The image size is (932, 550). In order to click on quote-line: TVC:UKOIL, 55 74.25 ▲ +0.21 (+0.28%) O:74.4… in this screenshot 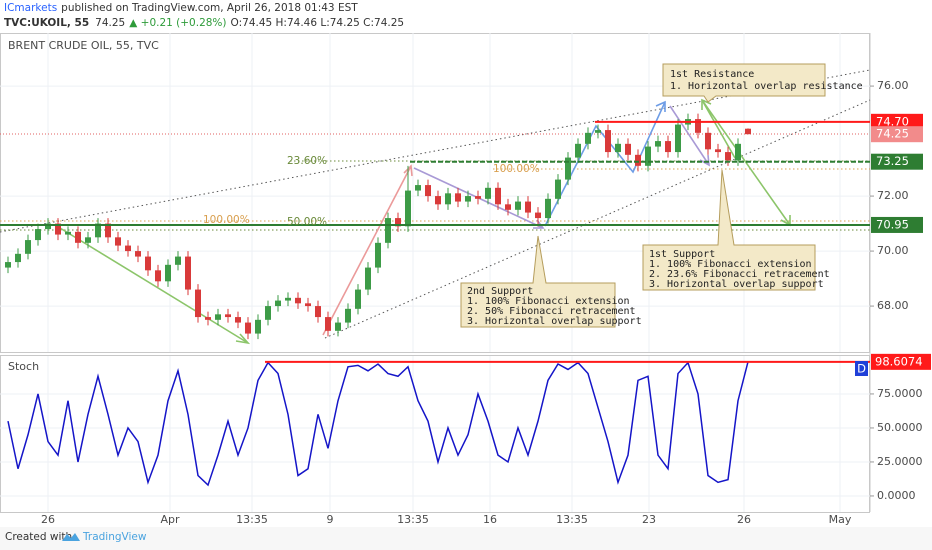, I will do `click(204, 23)`.